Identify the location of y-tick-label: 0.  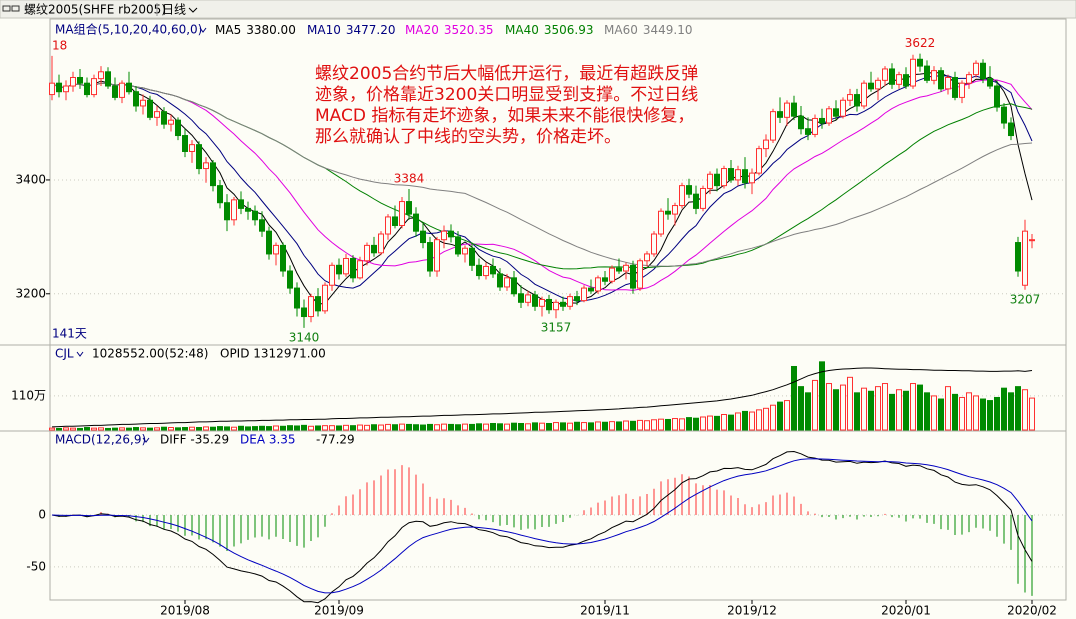
(42, 514).